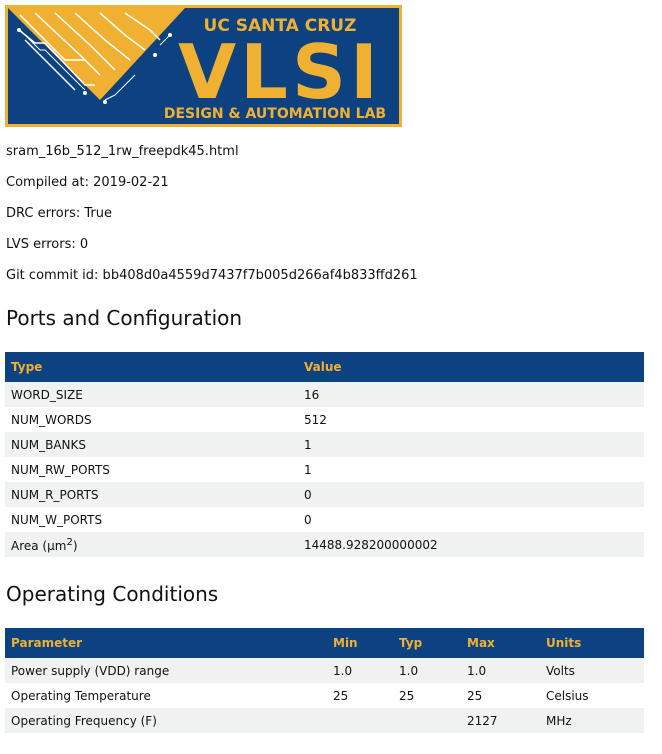 The width and height of the screenshot is (662, 754). I want to click on col-type: Type, so click(151, 367).